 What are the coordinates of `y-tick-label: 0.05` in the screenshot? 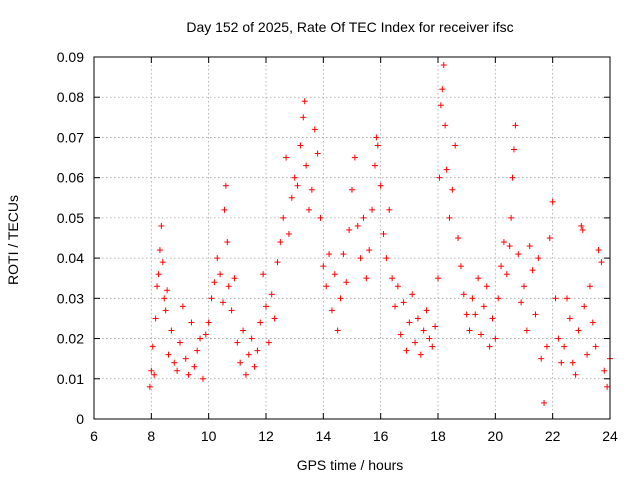 It's located at (70, 218).